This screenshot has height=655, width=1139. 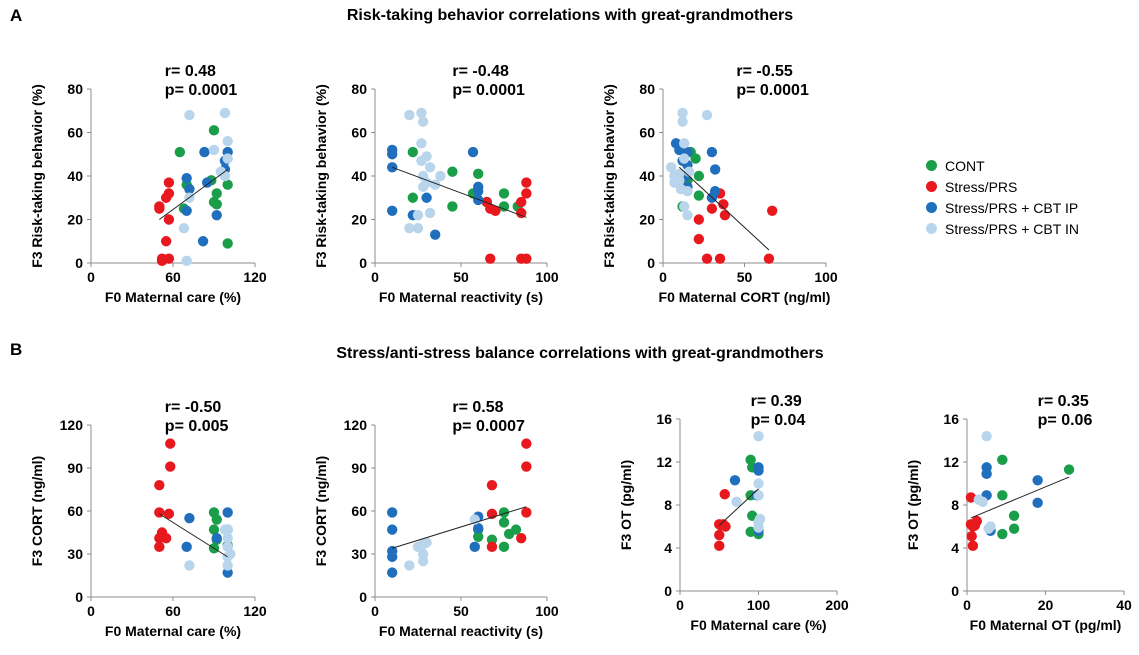 What do you see at coordinates (375, 611) in the screenshot?
I see `x-tick-label: 0` at bounding box center [375, 611].